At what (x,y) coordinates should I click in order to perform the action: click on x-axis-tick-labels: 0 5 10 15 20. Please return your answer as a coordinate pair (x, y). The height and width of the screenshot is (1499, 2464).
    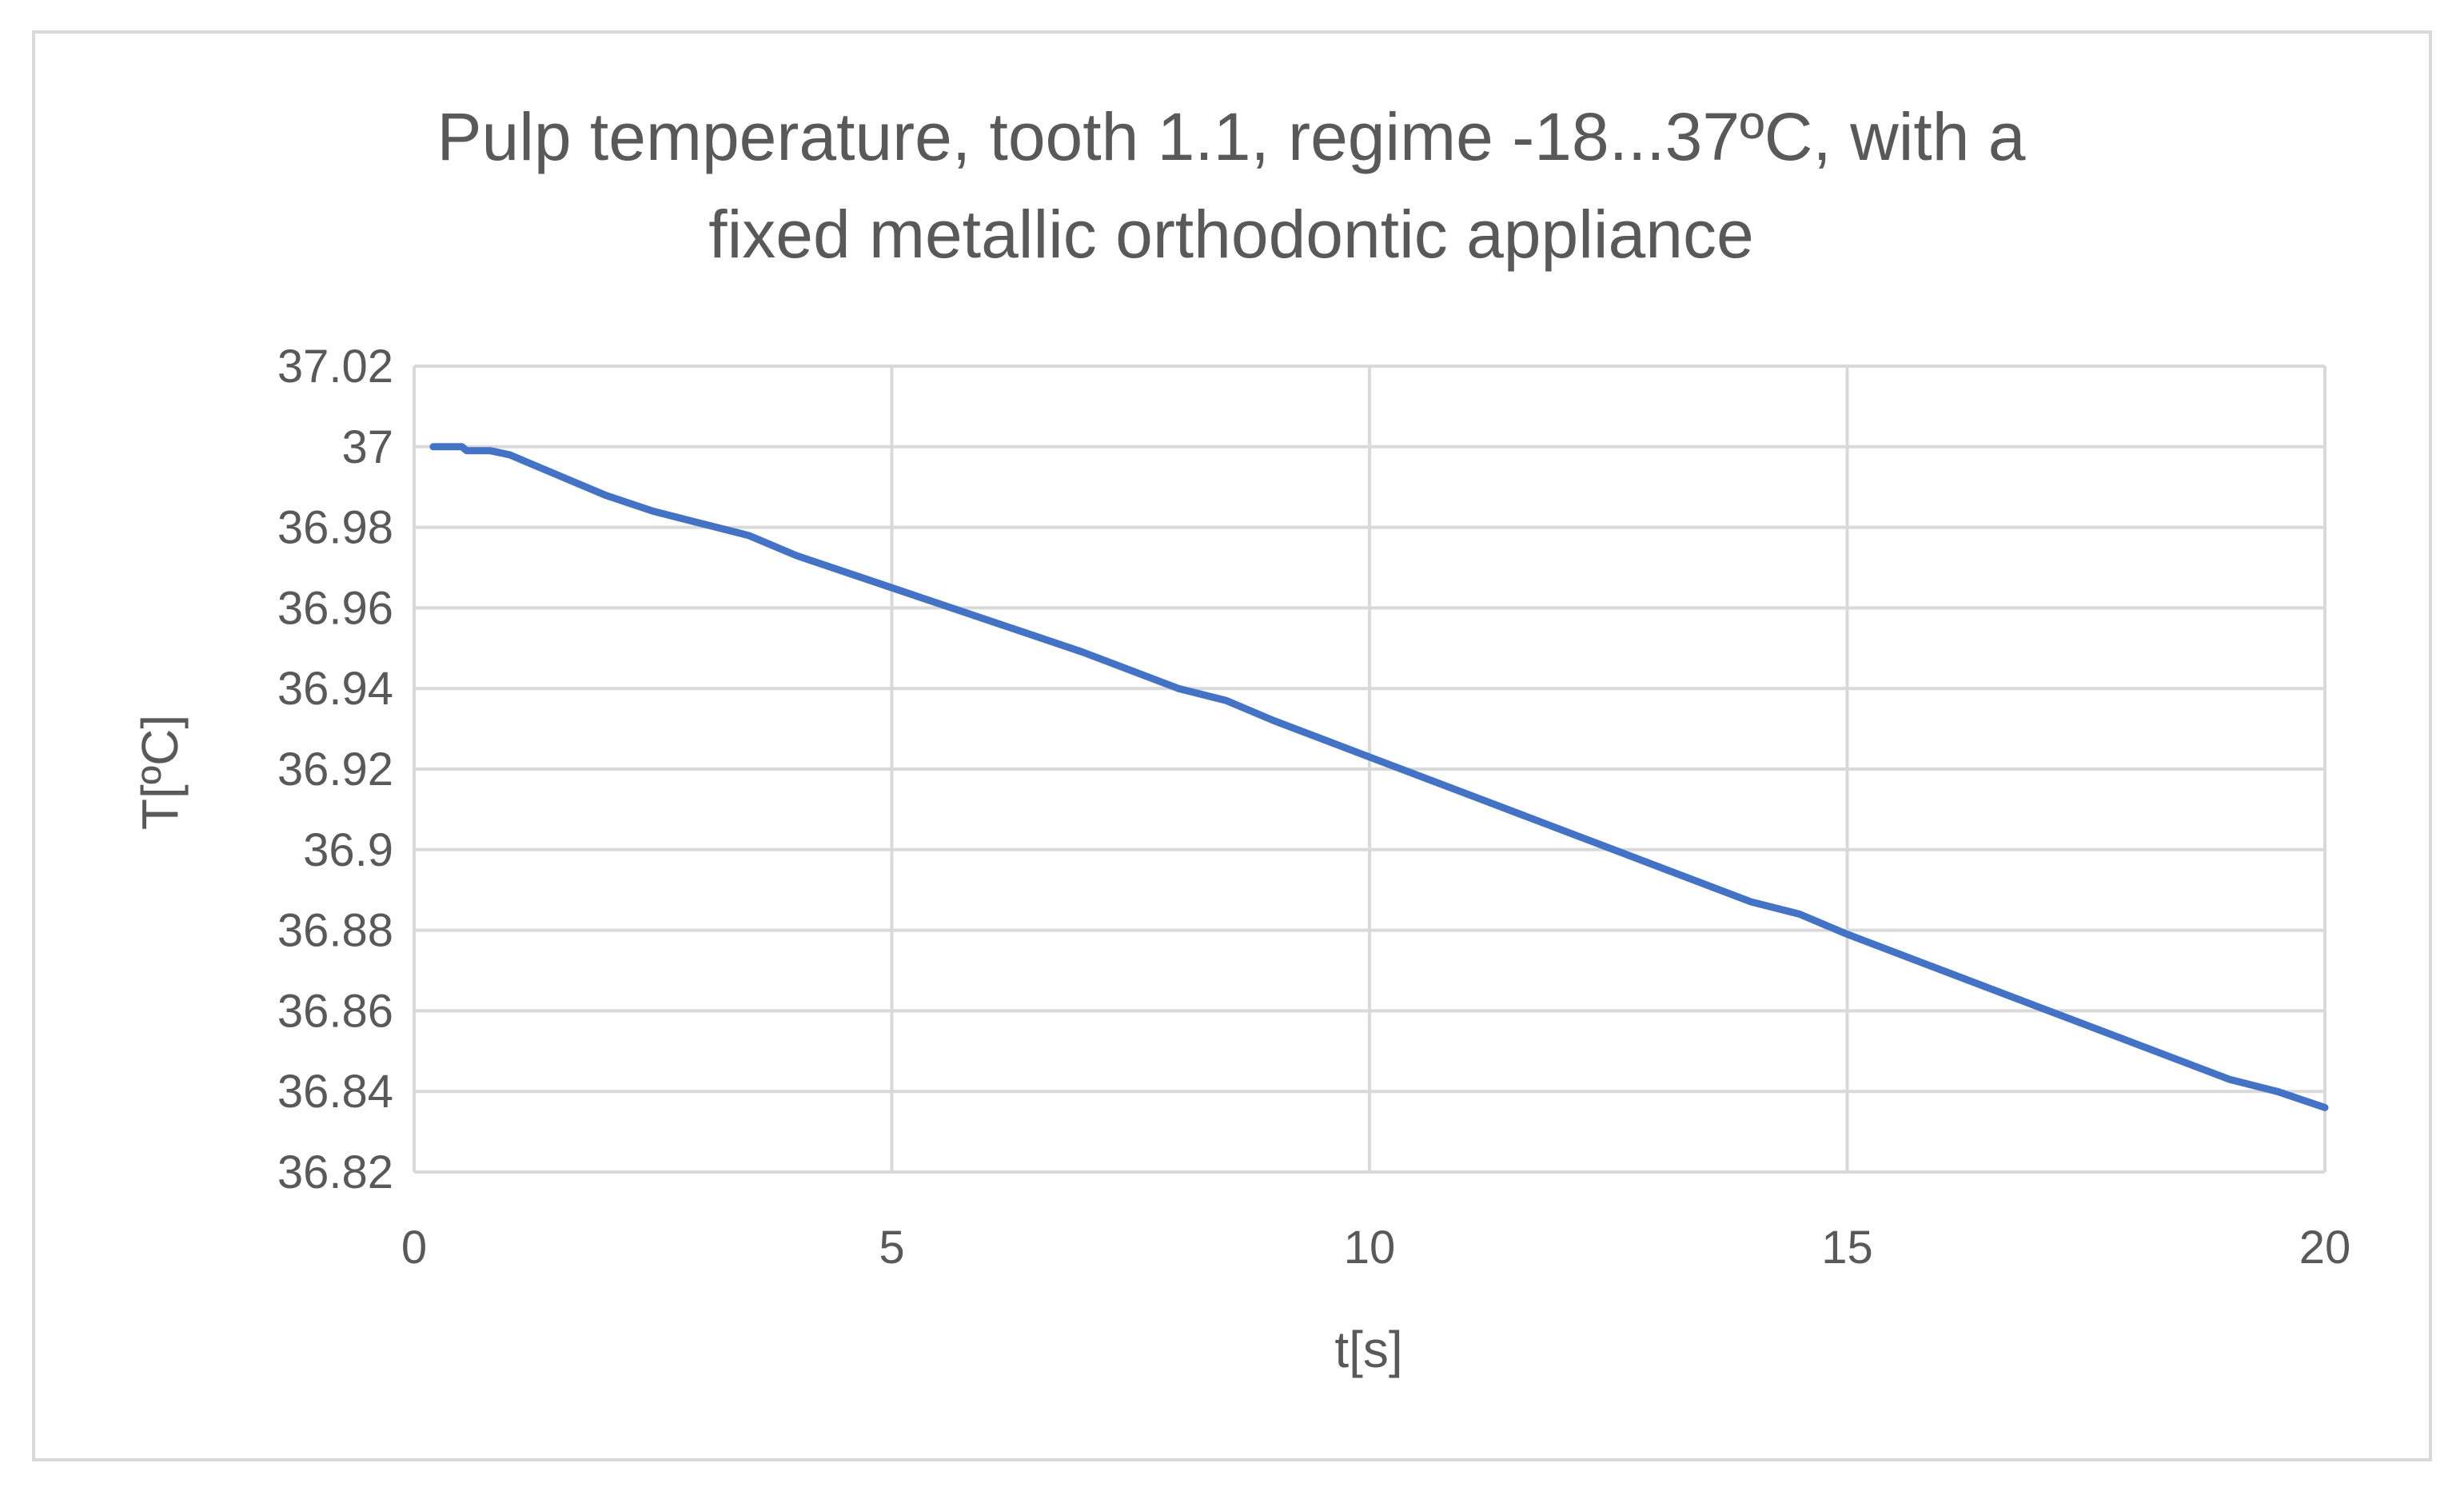
    Looking at the image, I should click on (1375, 1248).